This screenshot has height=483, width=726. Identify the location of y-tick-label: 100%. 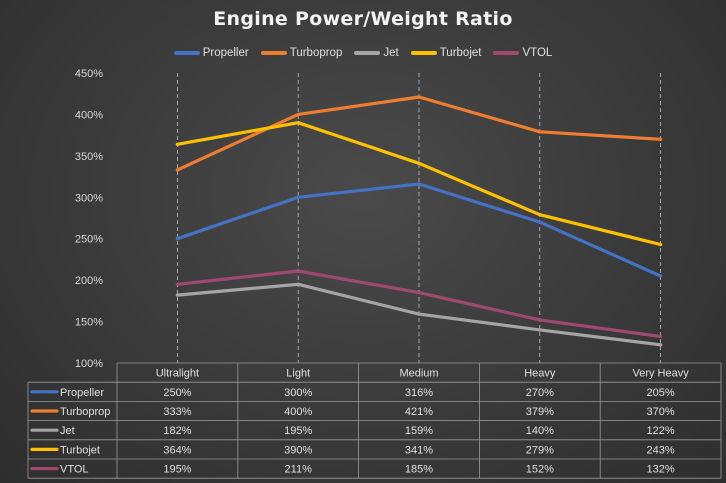
(89, 364).